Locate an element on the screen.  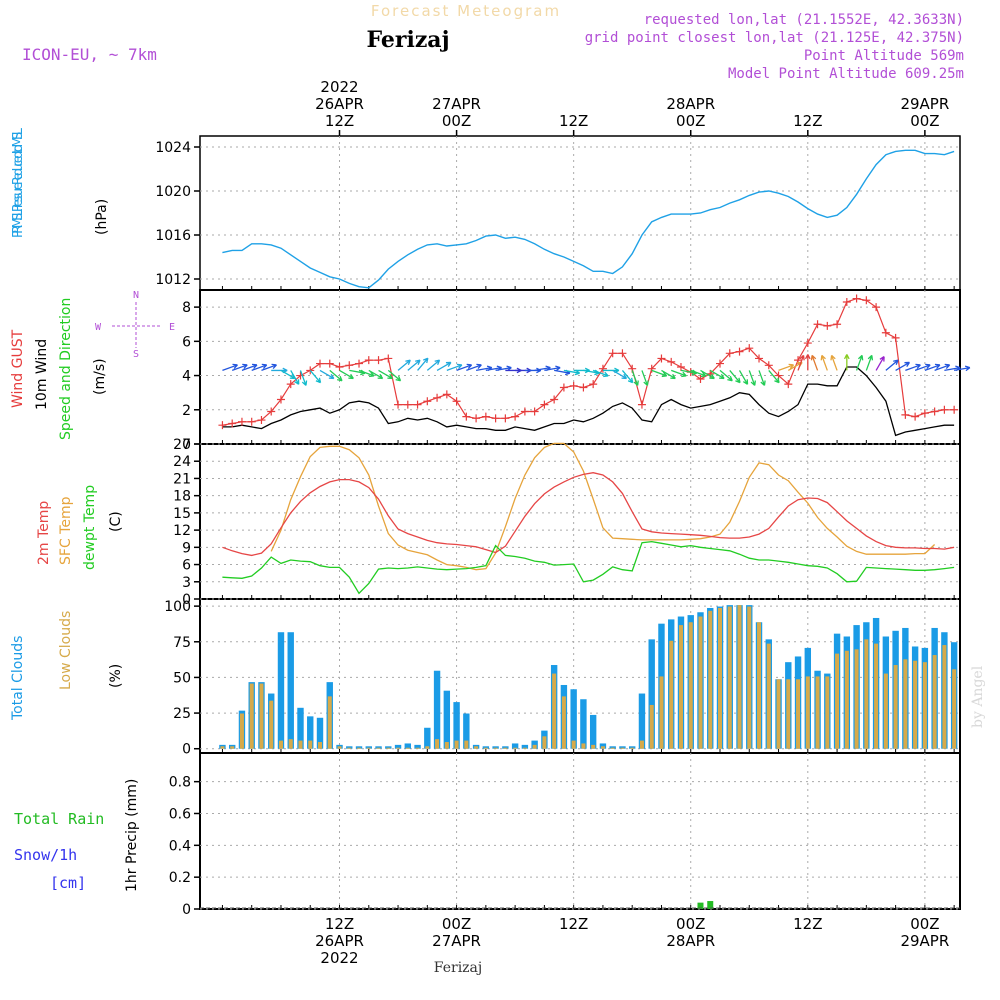
compass-n: N is located at coordinates (136, 295).